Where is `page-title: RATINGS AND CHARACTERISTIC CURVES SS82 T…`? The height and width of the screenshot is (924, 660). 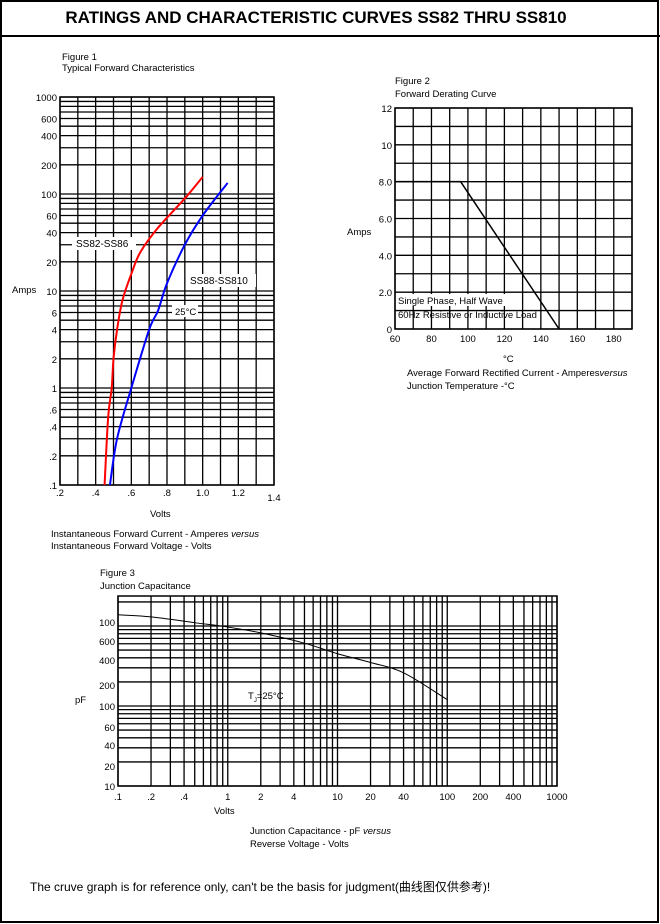 page-title: RATINGS AND CHARACTERISTIC CURVES SS82 T… is located at coordinates (315, 17).